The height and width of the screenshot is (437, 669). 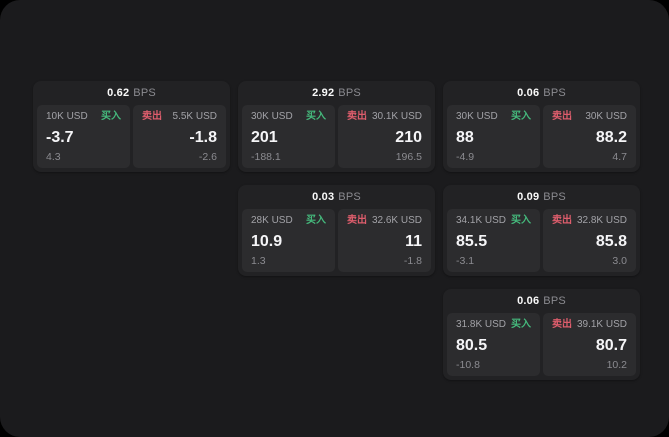 I want to click on buy-panel: 28K USD 买入 10.9 1.3, so click(x=288, y=240).